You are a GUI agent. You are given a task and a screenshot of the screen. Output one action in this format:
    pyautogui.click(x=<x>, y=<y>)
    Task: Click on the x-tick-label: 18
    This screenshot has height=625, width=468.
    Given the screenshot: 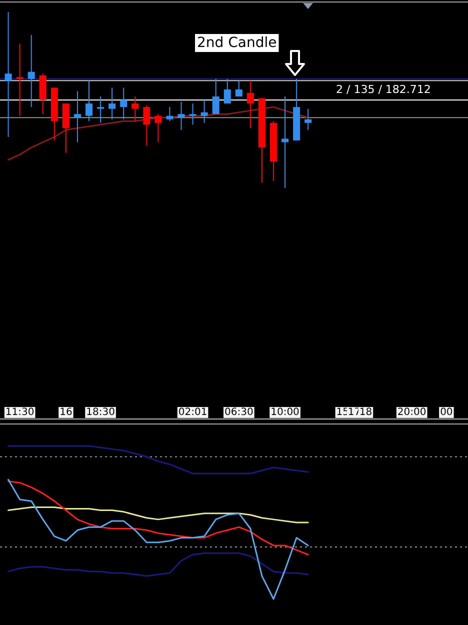 What is the action you would take?
    pyautogui.click(x=365, y=412)
    